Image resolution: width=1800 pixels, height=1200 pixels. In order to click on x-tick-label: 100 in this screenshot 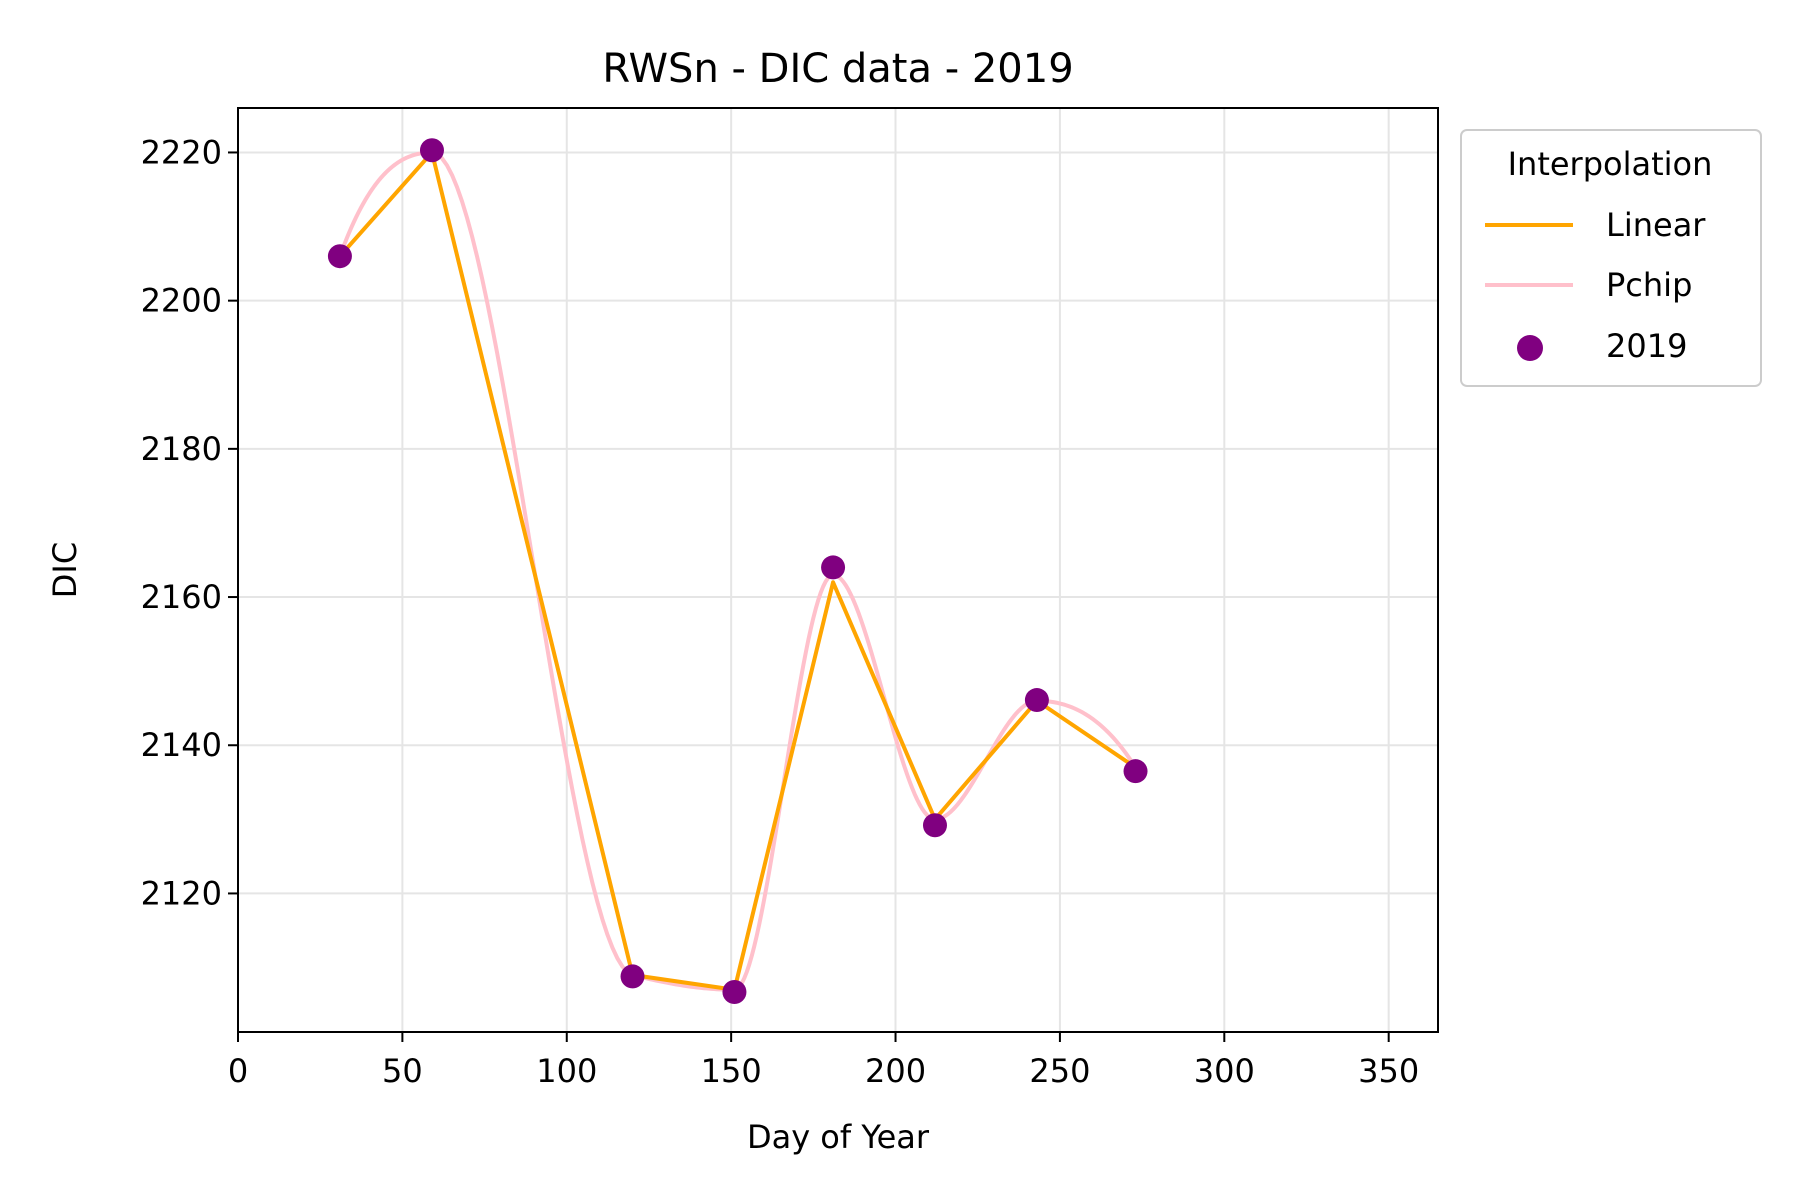, I will do `click(566, 1071)`.